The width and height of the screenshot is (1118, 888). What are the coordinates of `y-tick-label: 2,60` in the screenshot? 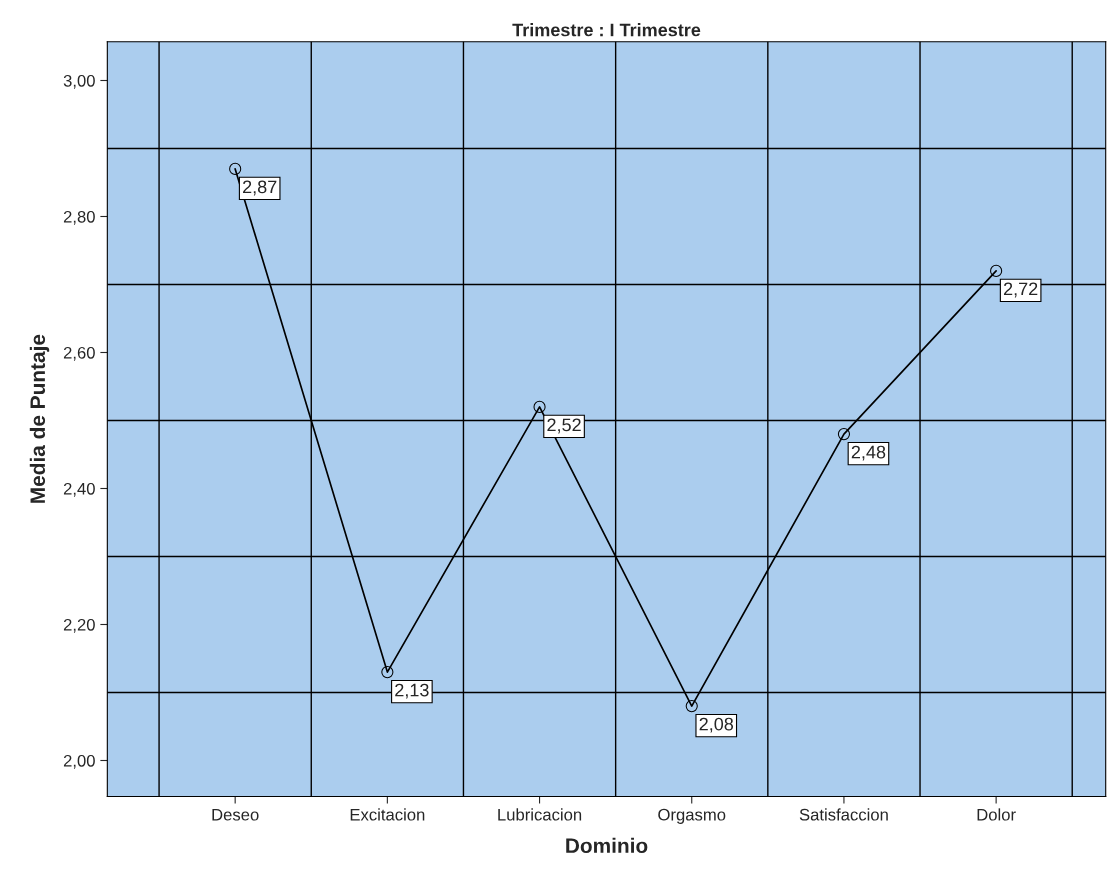 It's located at (79, 353).